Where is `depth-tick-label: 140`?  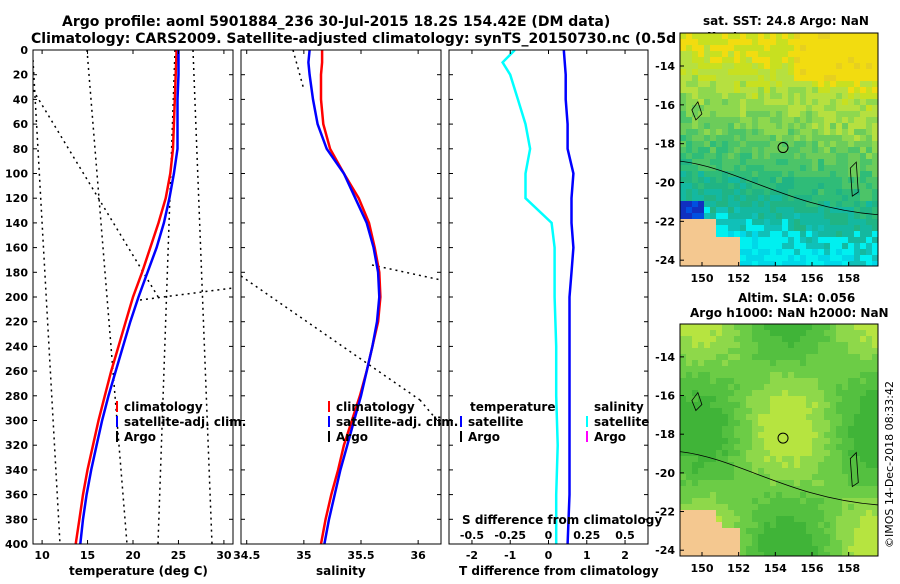 depth-tick-label: 140 is located at coordinates (16, 223).